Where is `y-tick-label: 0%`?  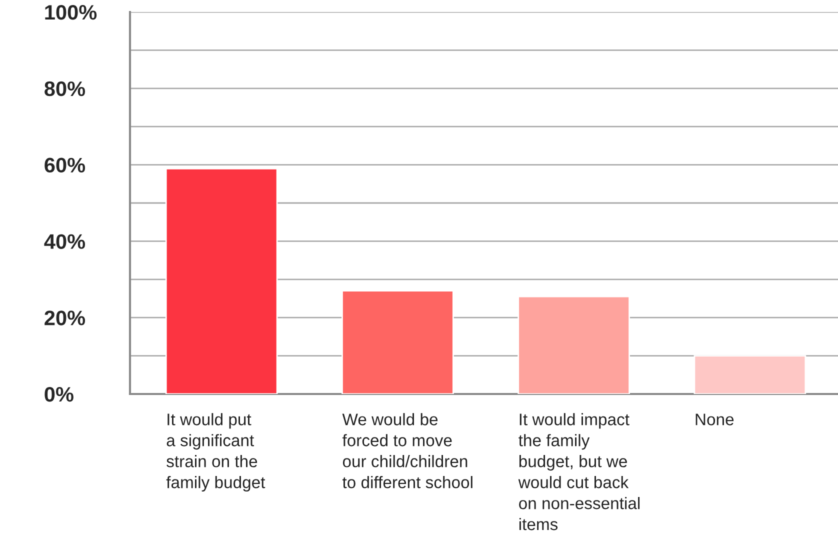 y-tick-label: 0% is located at coordinates (59, 394).